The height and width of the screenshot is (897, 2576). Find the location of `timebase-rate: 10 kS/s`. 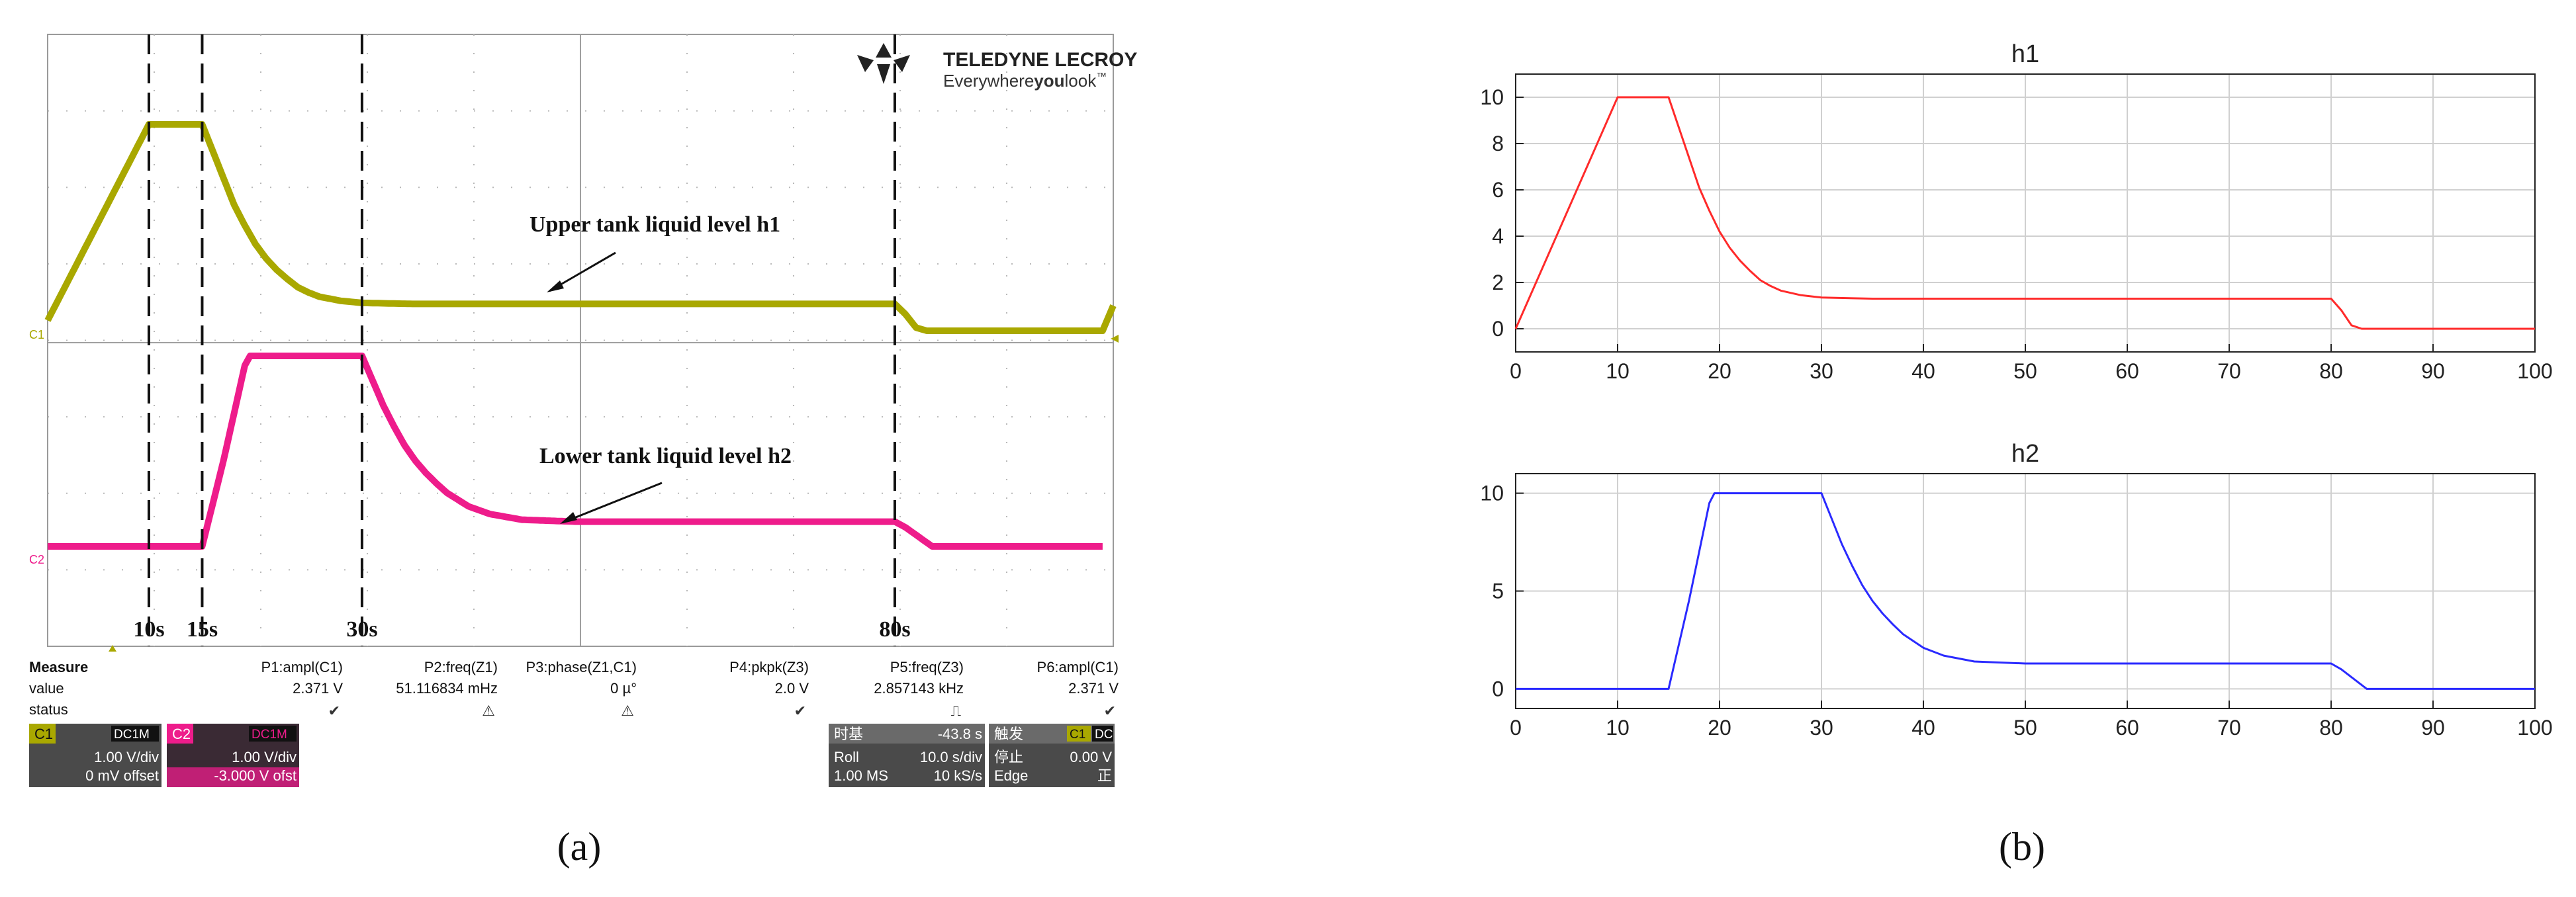

timebase-rate: 10 kS/s is located at coordinates (958, 775).